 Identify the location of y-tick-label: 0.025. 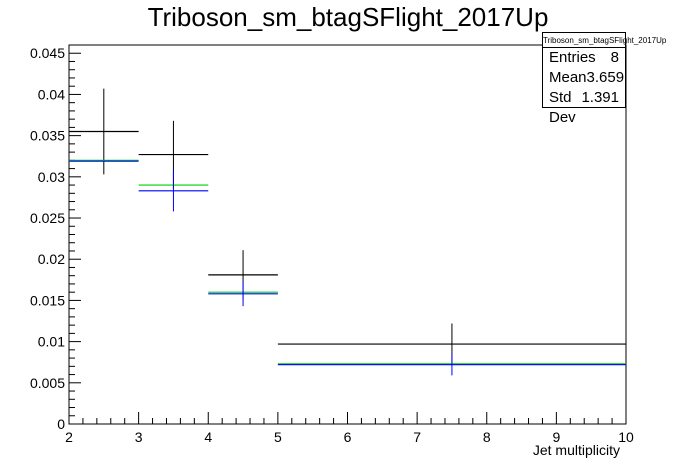
(47, 218).